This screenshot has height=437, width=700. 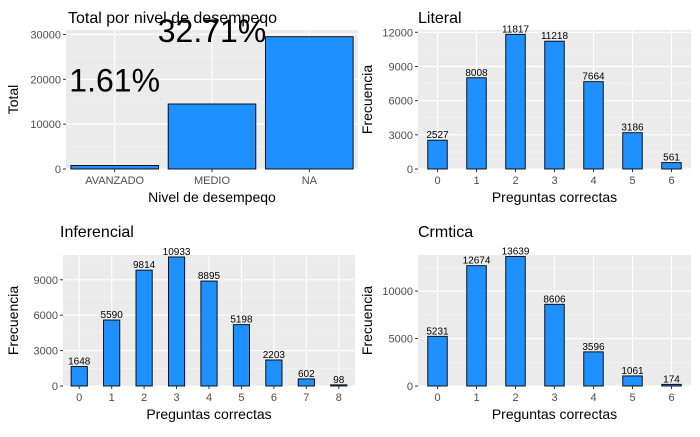 I want to click on data-label: 2203, so click(x=274, y=355).